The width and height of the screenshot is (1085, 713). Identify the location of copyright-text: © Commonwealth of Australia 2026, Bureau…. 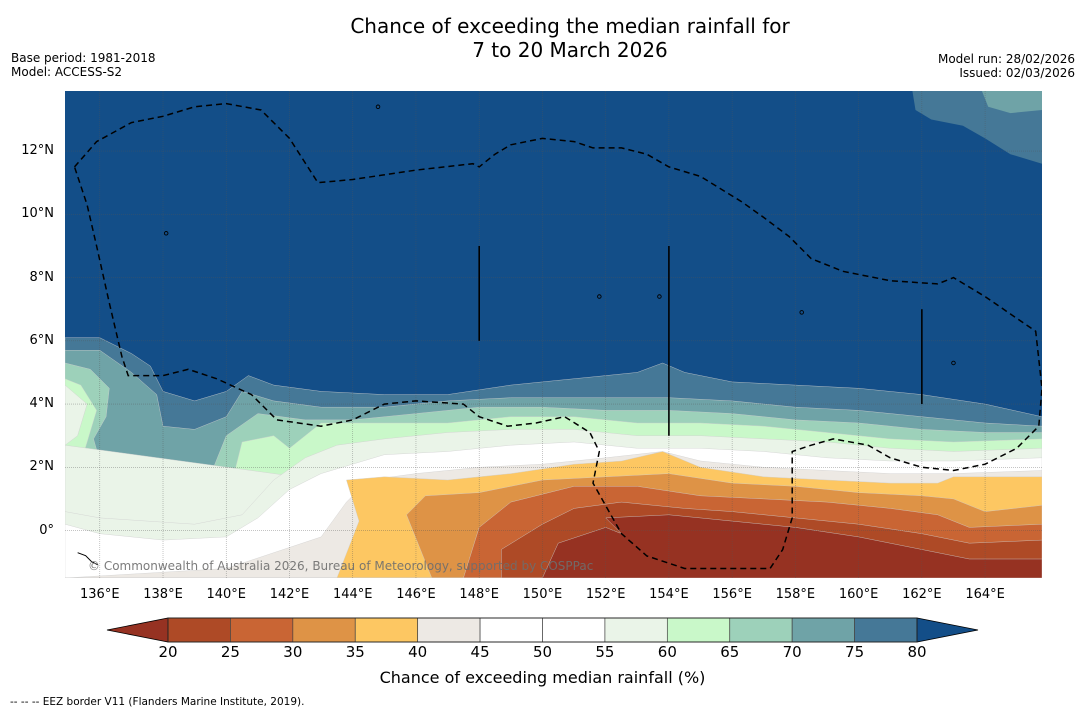
(341, 566).